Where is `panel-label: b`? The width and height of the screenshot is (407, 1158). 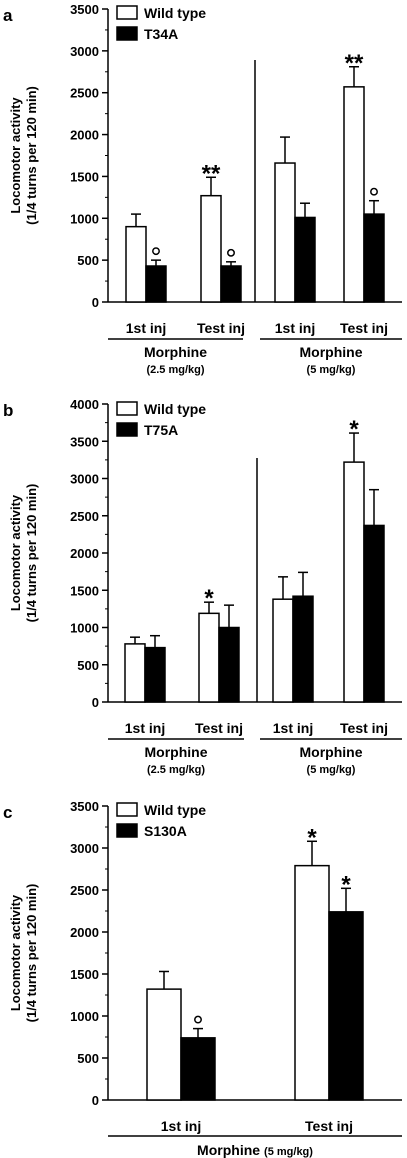
panel-label: b is located at coordinates (8, 410).